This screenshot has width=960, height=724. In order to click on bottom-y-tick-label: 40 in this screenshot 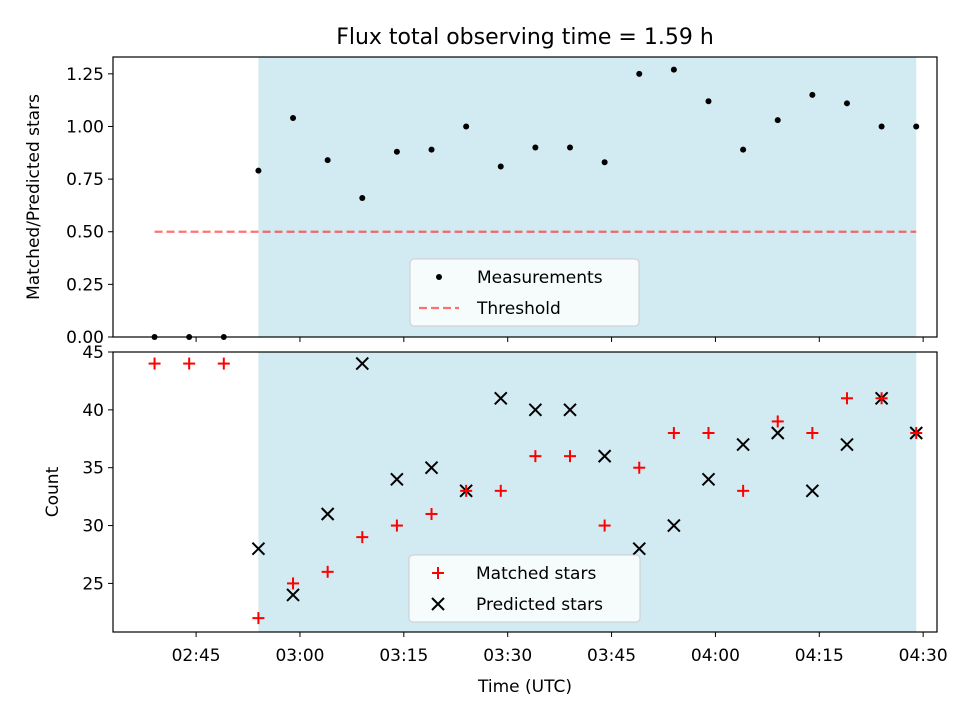, I will do `click(93, 411)`.